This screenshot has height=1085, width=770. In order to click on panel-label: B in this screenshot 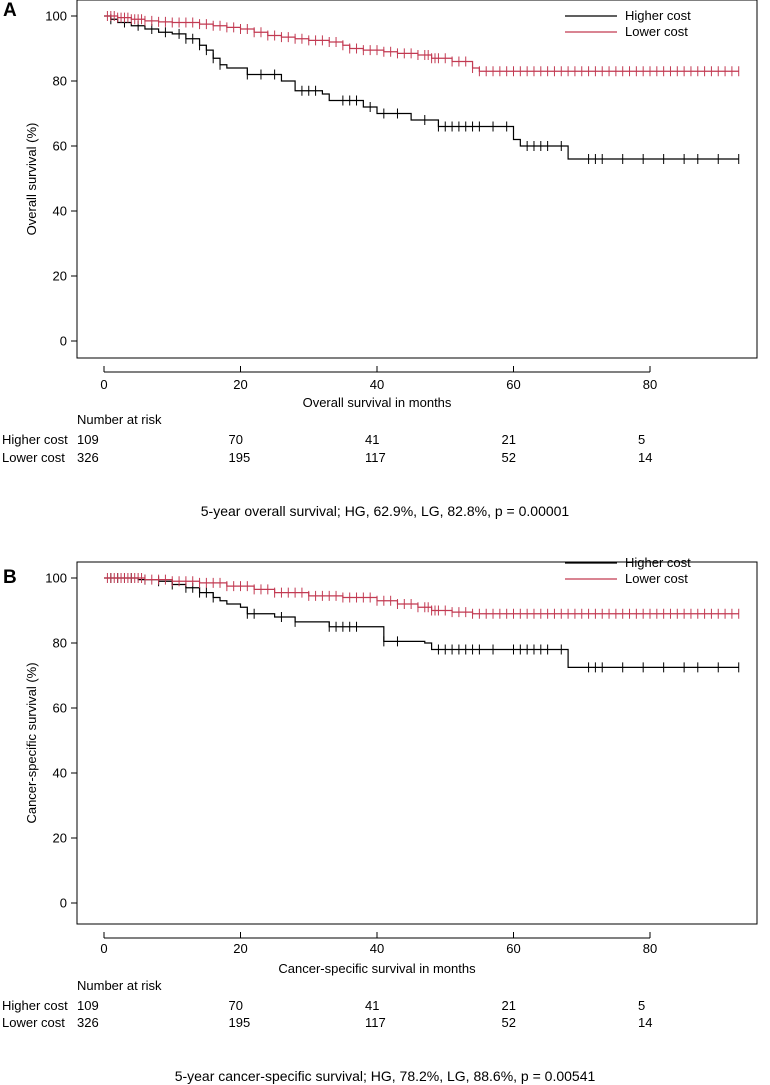, I will do `click(10, 577)`.